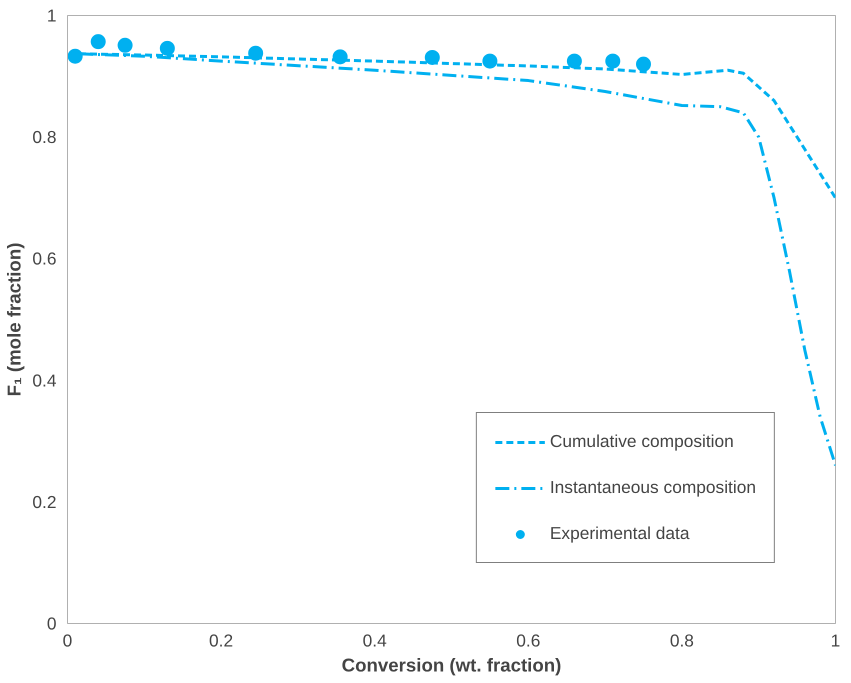  What do you see at coordinates (51, 624) in the screenshot?
I see `y-tick-label: 0` at bounding box center [51, 624].